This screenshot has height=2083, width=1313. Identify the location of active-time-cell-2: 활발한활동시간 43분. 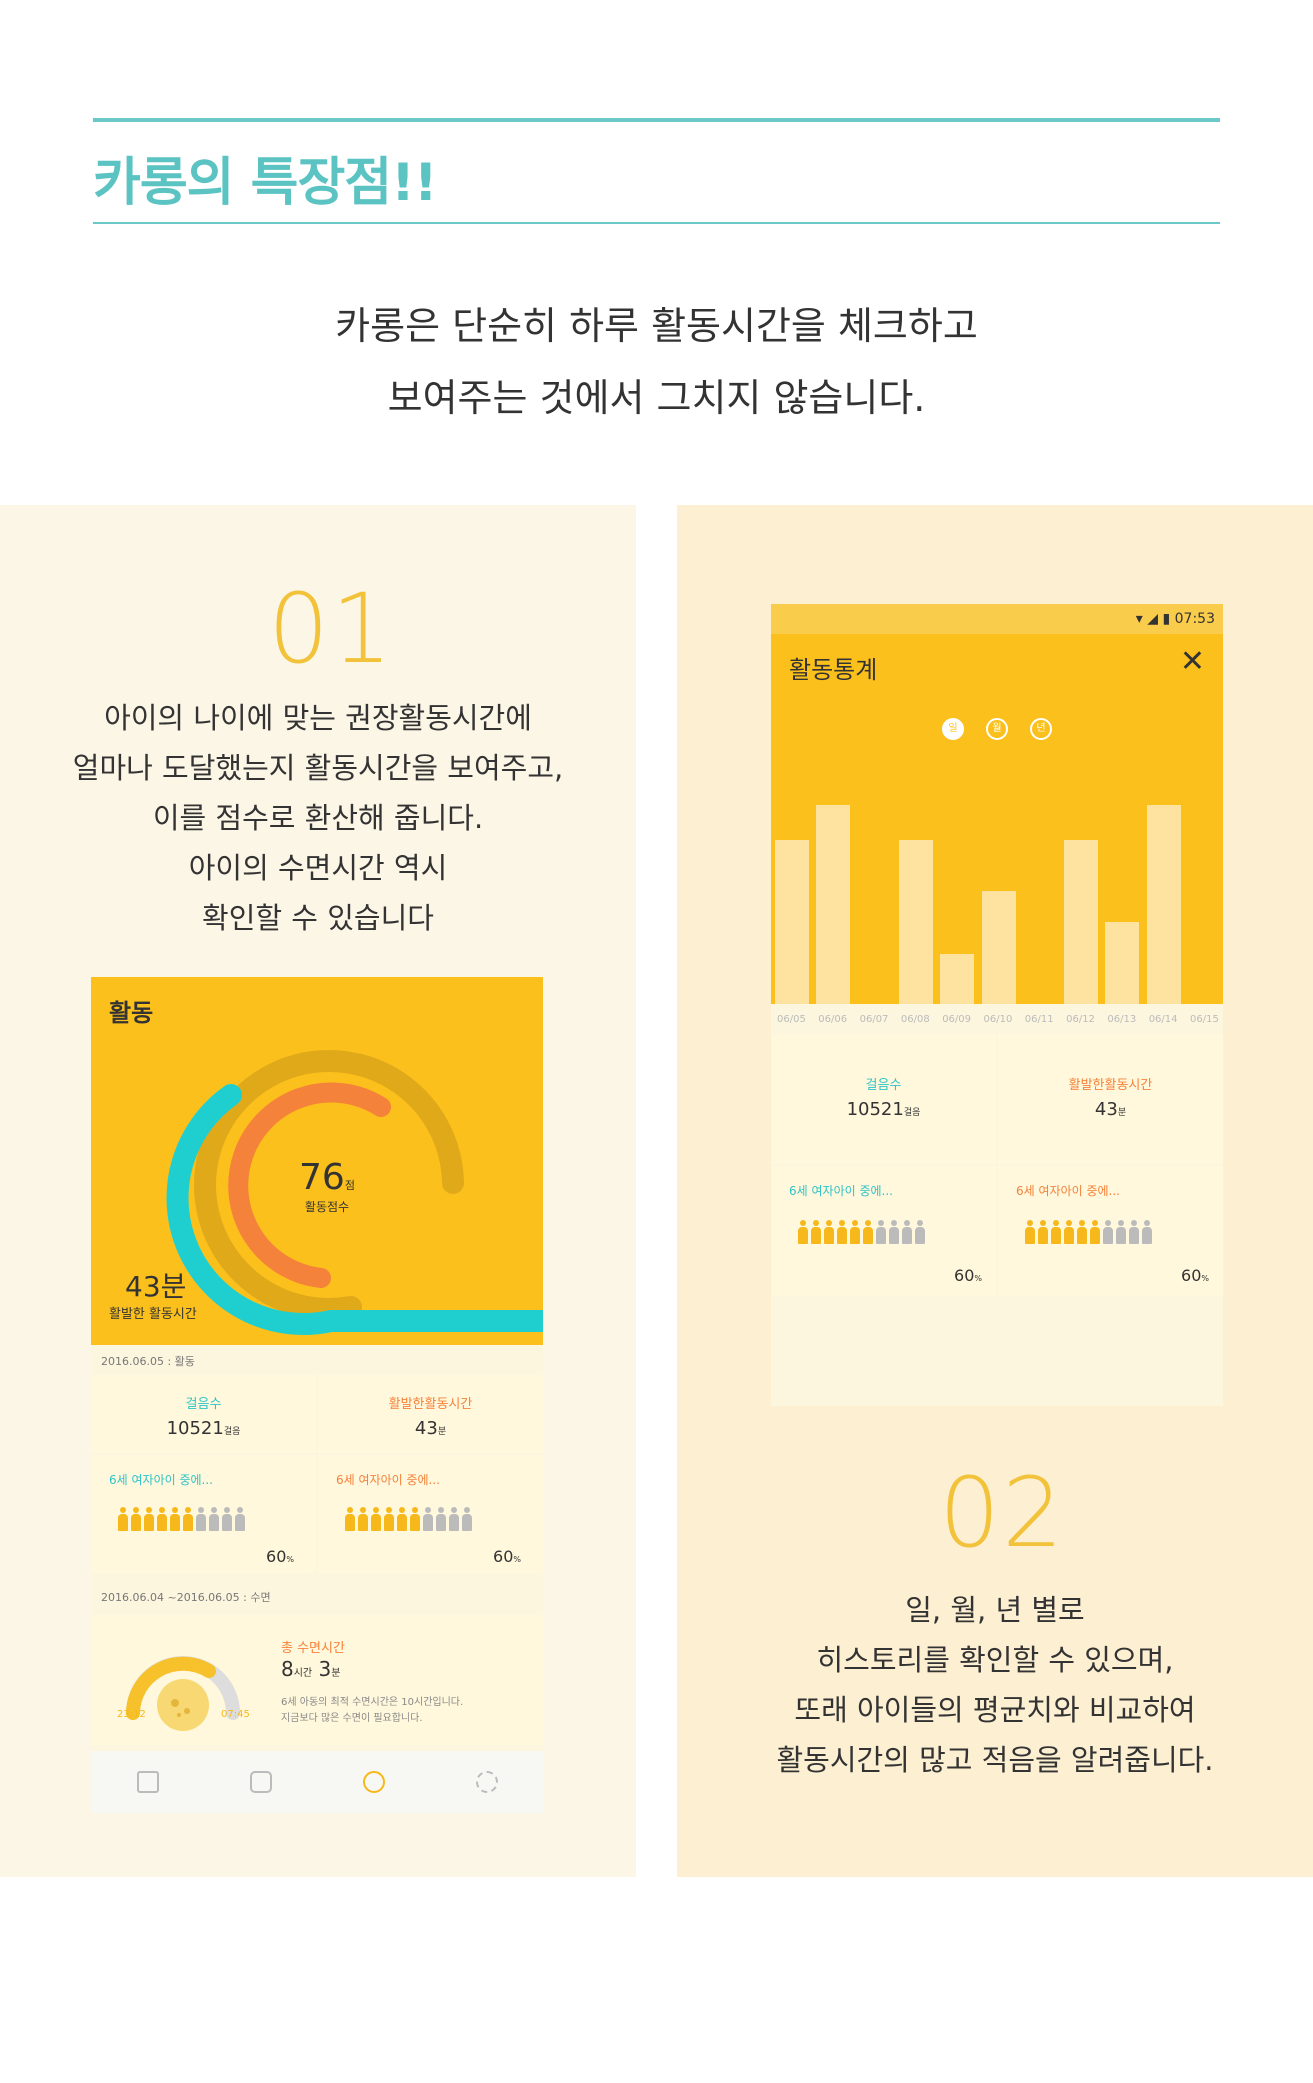
(1110, 1099).